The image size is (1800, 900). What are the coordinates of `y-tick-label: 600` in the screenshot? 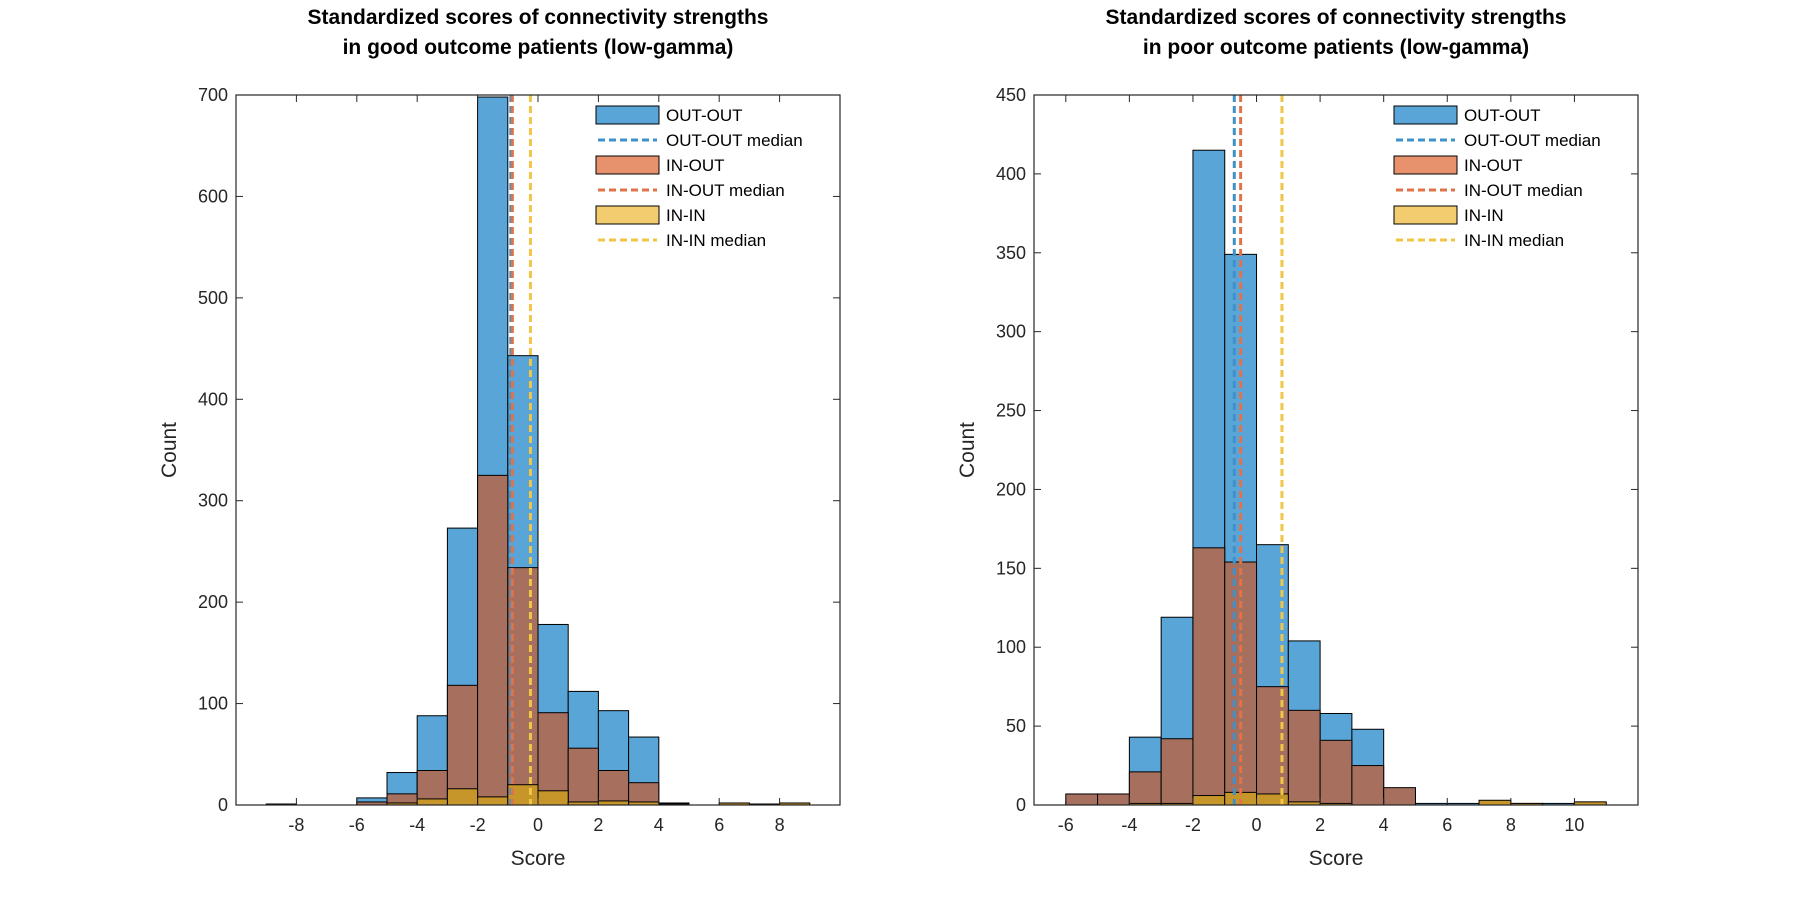 It's located at (213, 196).